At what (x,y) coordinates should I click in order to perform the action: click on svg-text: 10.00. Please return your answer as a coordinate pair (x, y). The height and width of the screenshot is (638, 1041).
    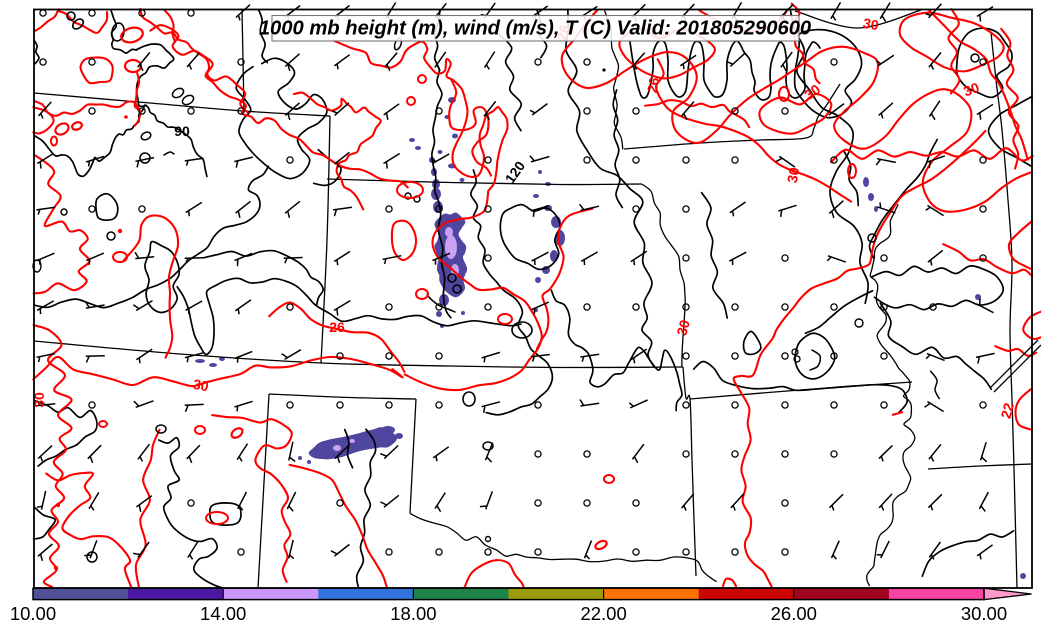
    Looking at the image, I should click on (33, 613).